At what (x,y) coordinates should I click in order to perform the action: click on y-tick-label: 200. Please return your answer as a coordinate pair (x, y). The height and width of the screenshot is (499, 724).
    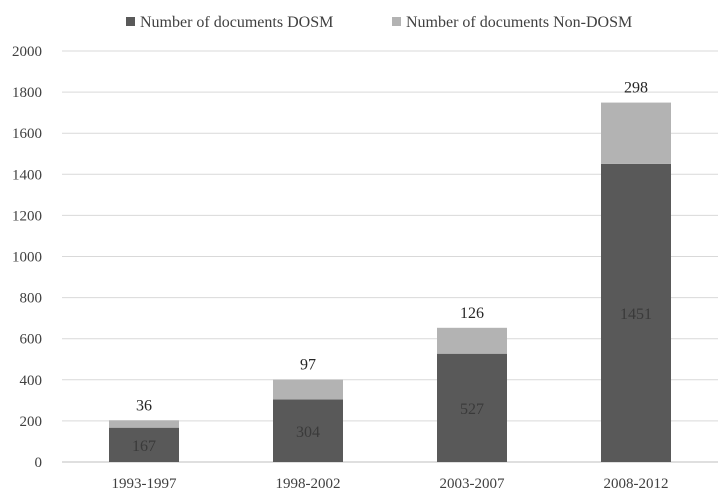
    Looking at the image, I should click on (31, 422).